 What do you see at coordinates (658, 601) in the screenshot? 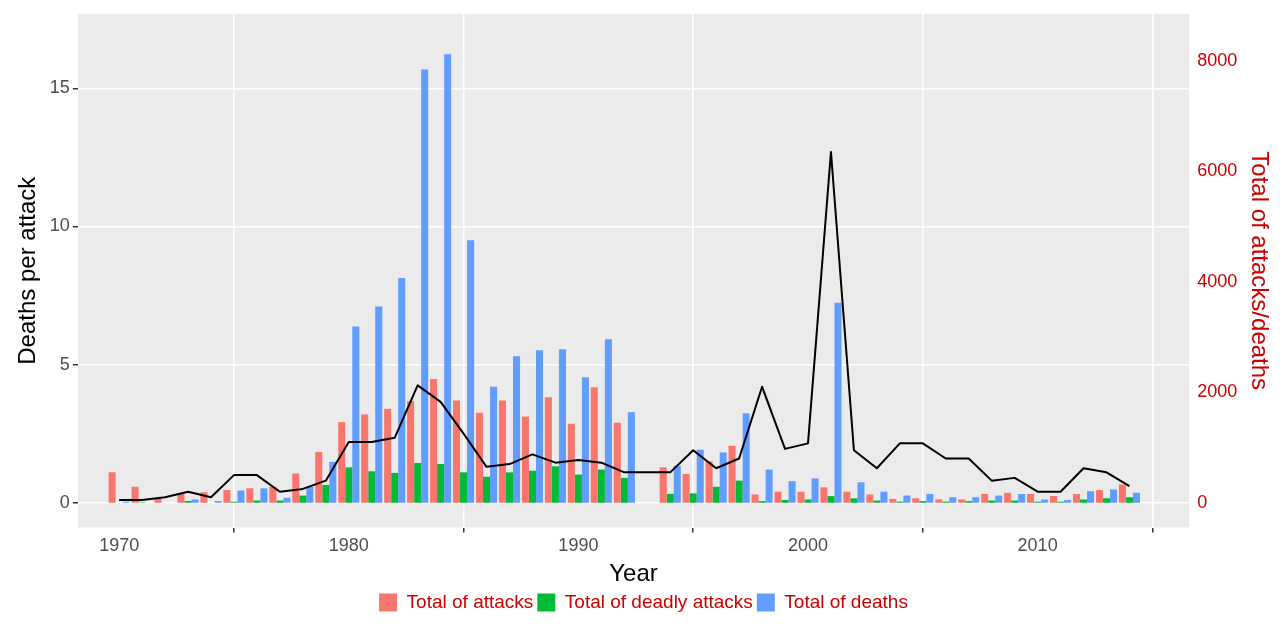
I see `legend-label: Total of deadly attacks` at bounding box center [658, 601].